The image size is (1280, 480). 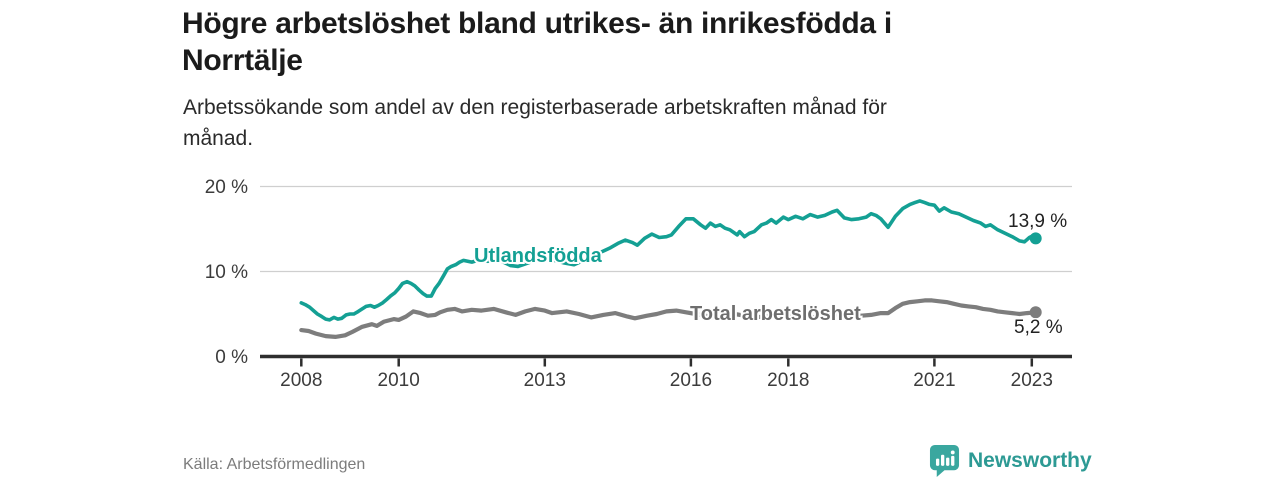 What do you see at coordinates (1030, 460) in the screenshot?
I see `newsworthy-wordmark: Newsworthy` at bounding box center [1030, 460].